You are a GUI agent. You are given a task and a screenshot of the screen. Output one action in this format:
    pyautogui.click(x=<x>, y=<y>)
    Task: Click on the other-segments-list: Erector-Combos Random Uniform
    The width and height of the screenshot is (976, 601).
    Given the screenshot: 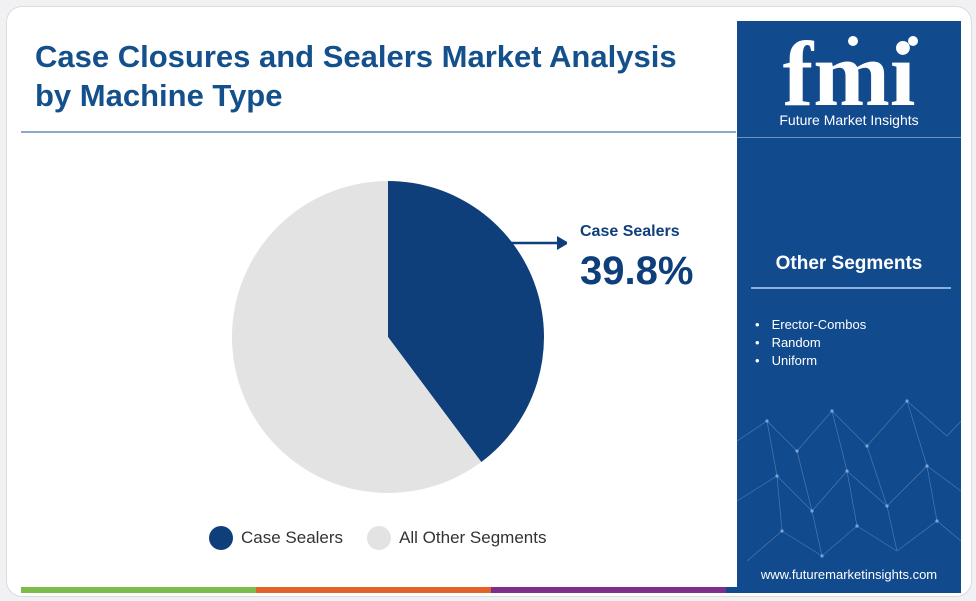 What is the action you would take?
    pyautogui.click(x=811, y=343)
    